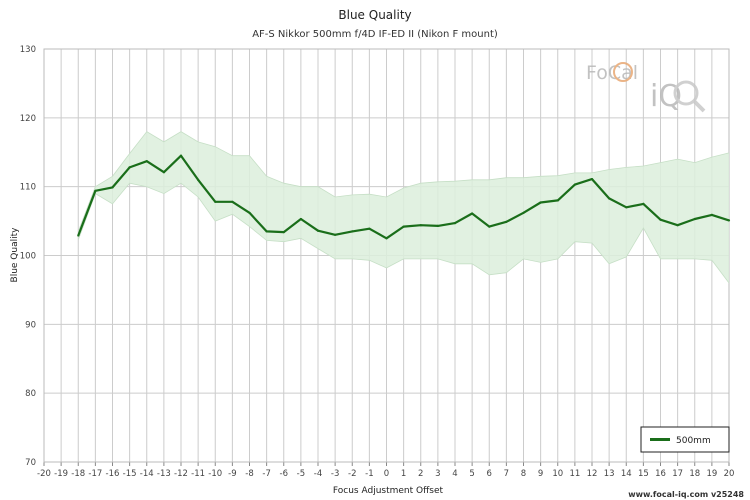  Describe the element at coordinates (454, 474) in the screenshot. I see `x-tick-label: 4` at that location.